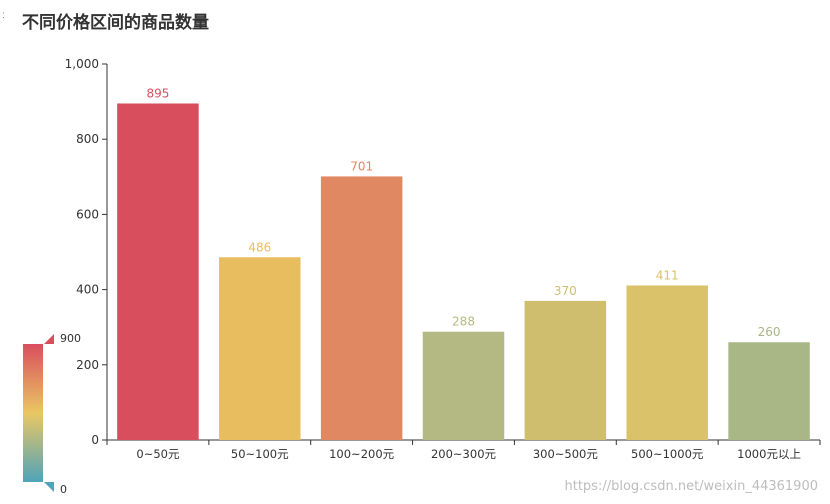 The width and height of the screenshot is (830, 504). Describe the element at coordinates (33, 413) in the screenshot. I see `visual-map-bar` at that location.